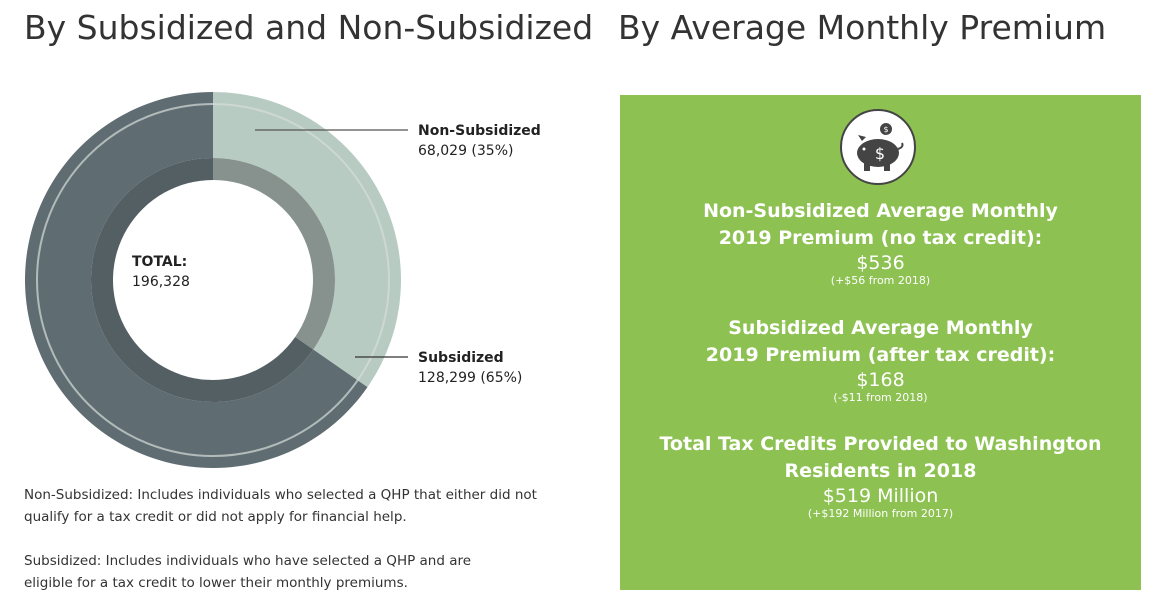 Image resolution: width=1152 pixels, height=607 pixels. What do you see at coordinates (274, 254) in the screenshot?
I see `inner-band-non-subsidized` at bounding box center [274, 254].